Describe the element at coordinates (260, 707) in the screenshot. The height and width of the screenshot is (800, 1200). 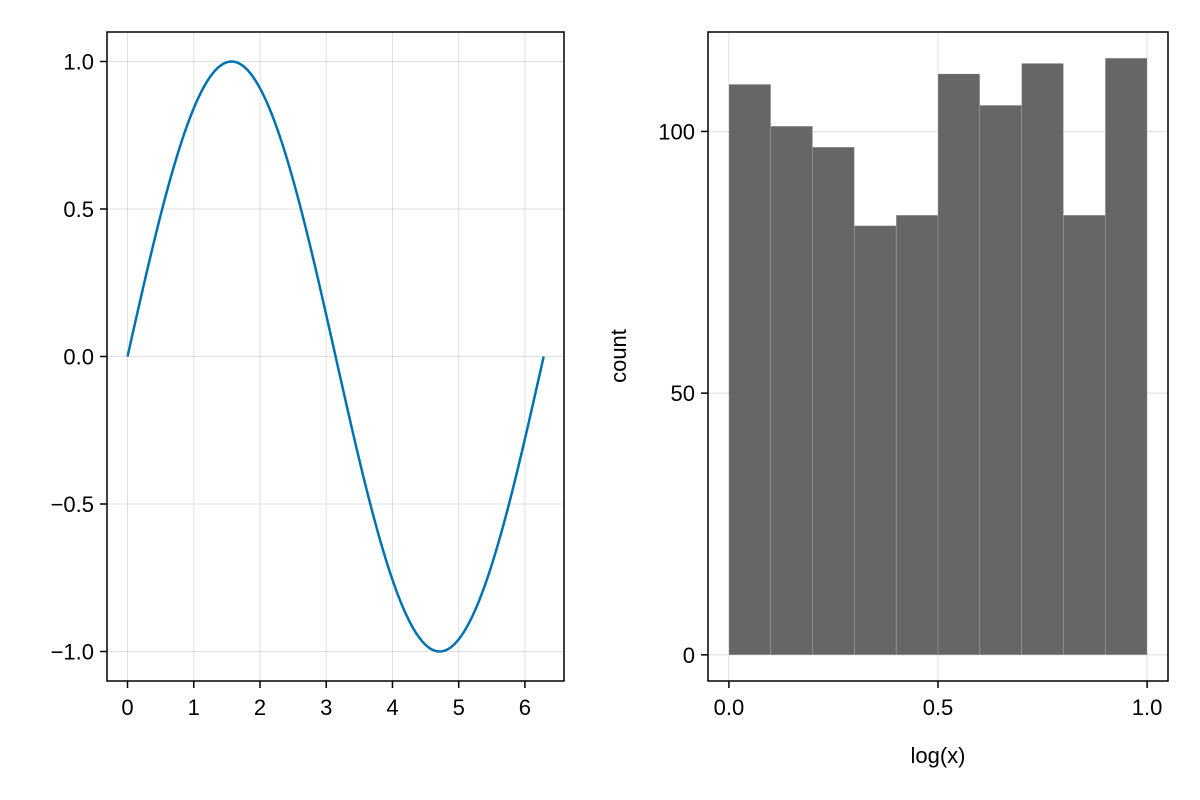
I see `x-tick-label: 2` at that location.